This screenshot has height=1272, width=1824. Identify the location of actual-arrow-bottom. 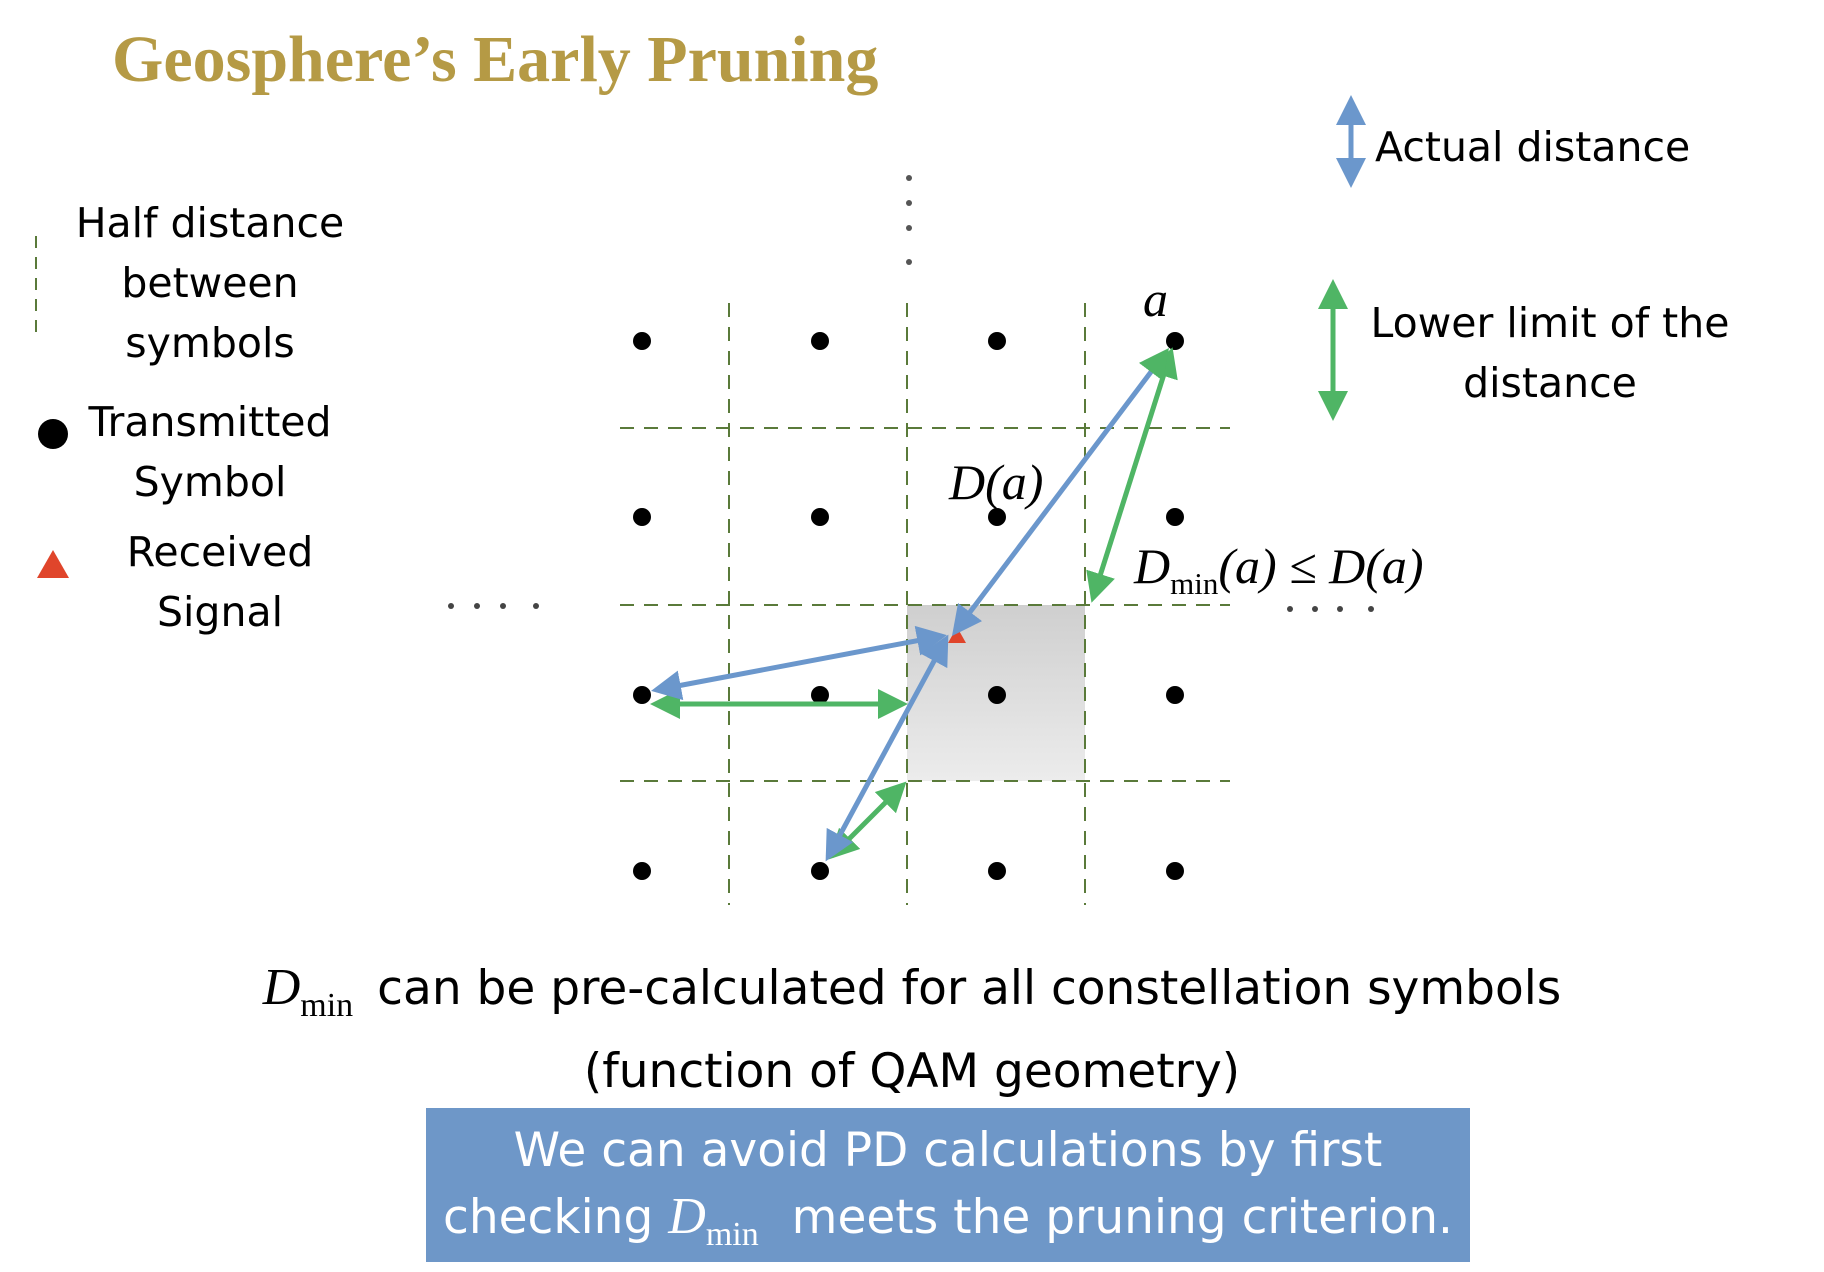
(887, 748).